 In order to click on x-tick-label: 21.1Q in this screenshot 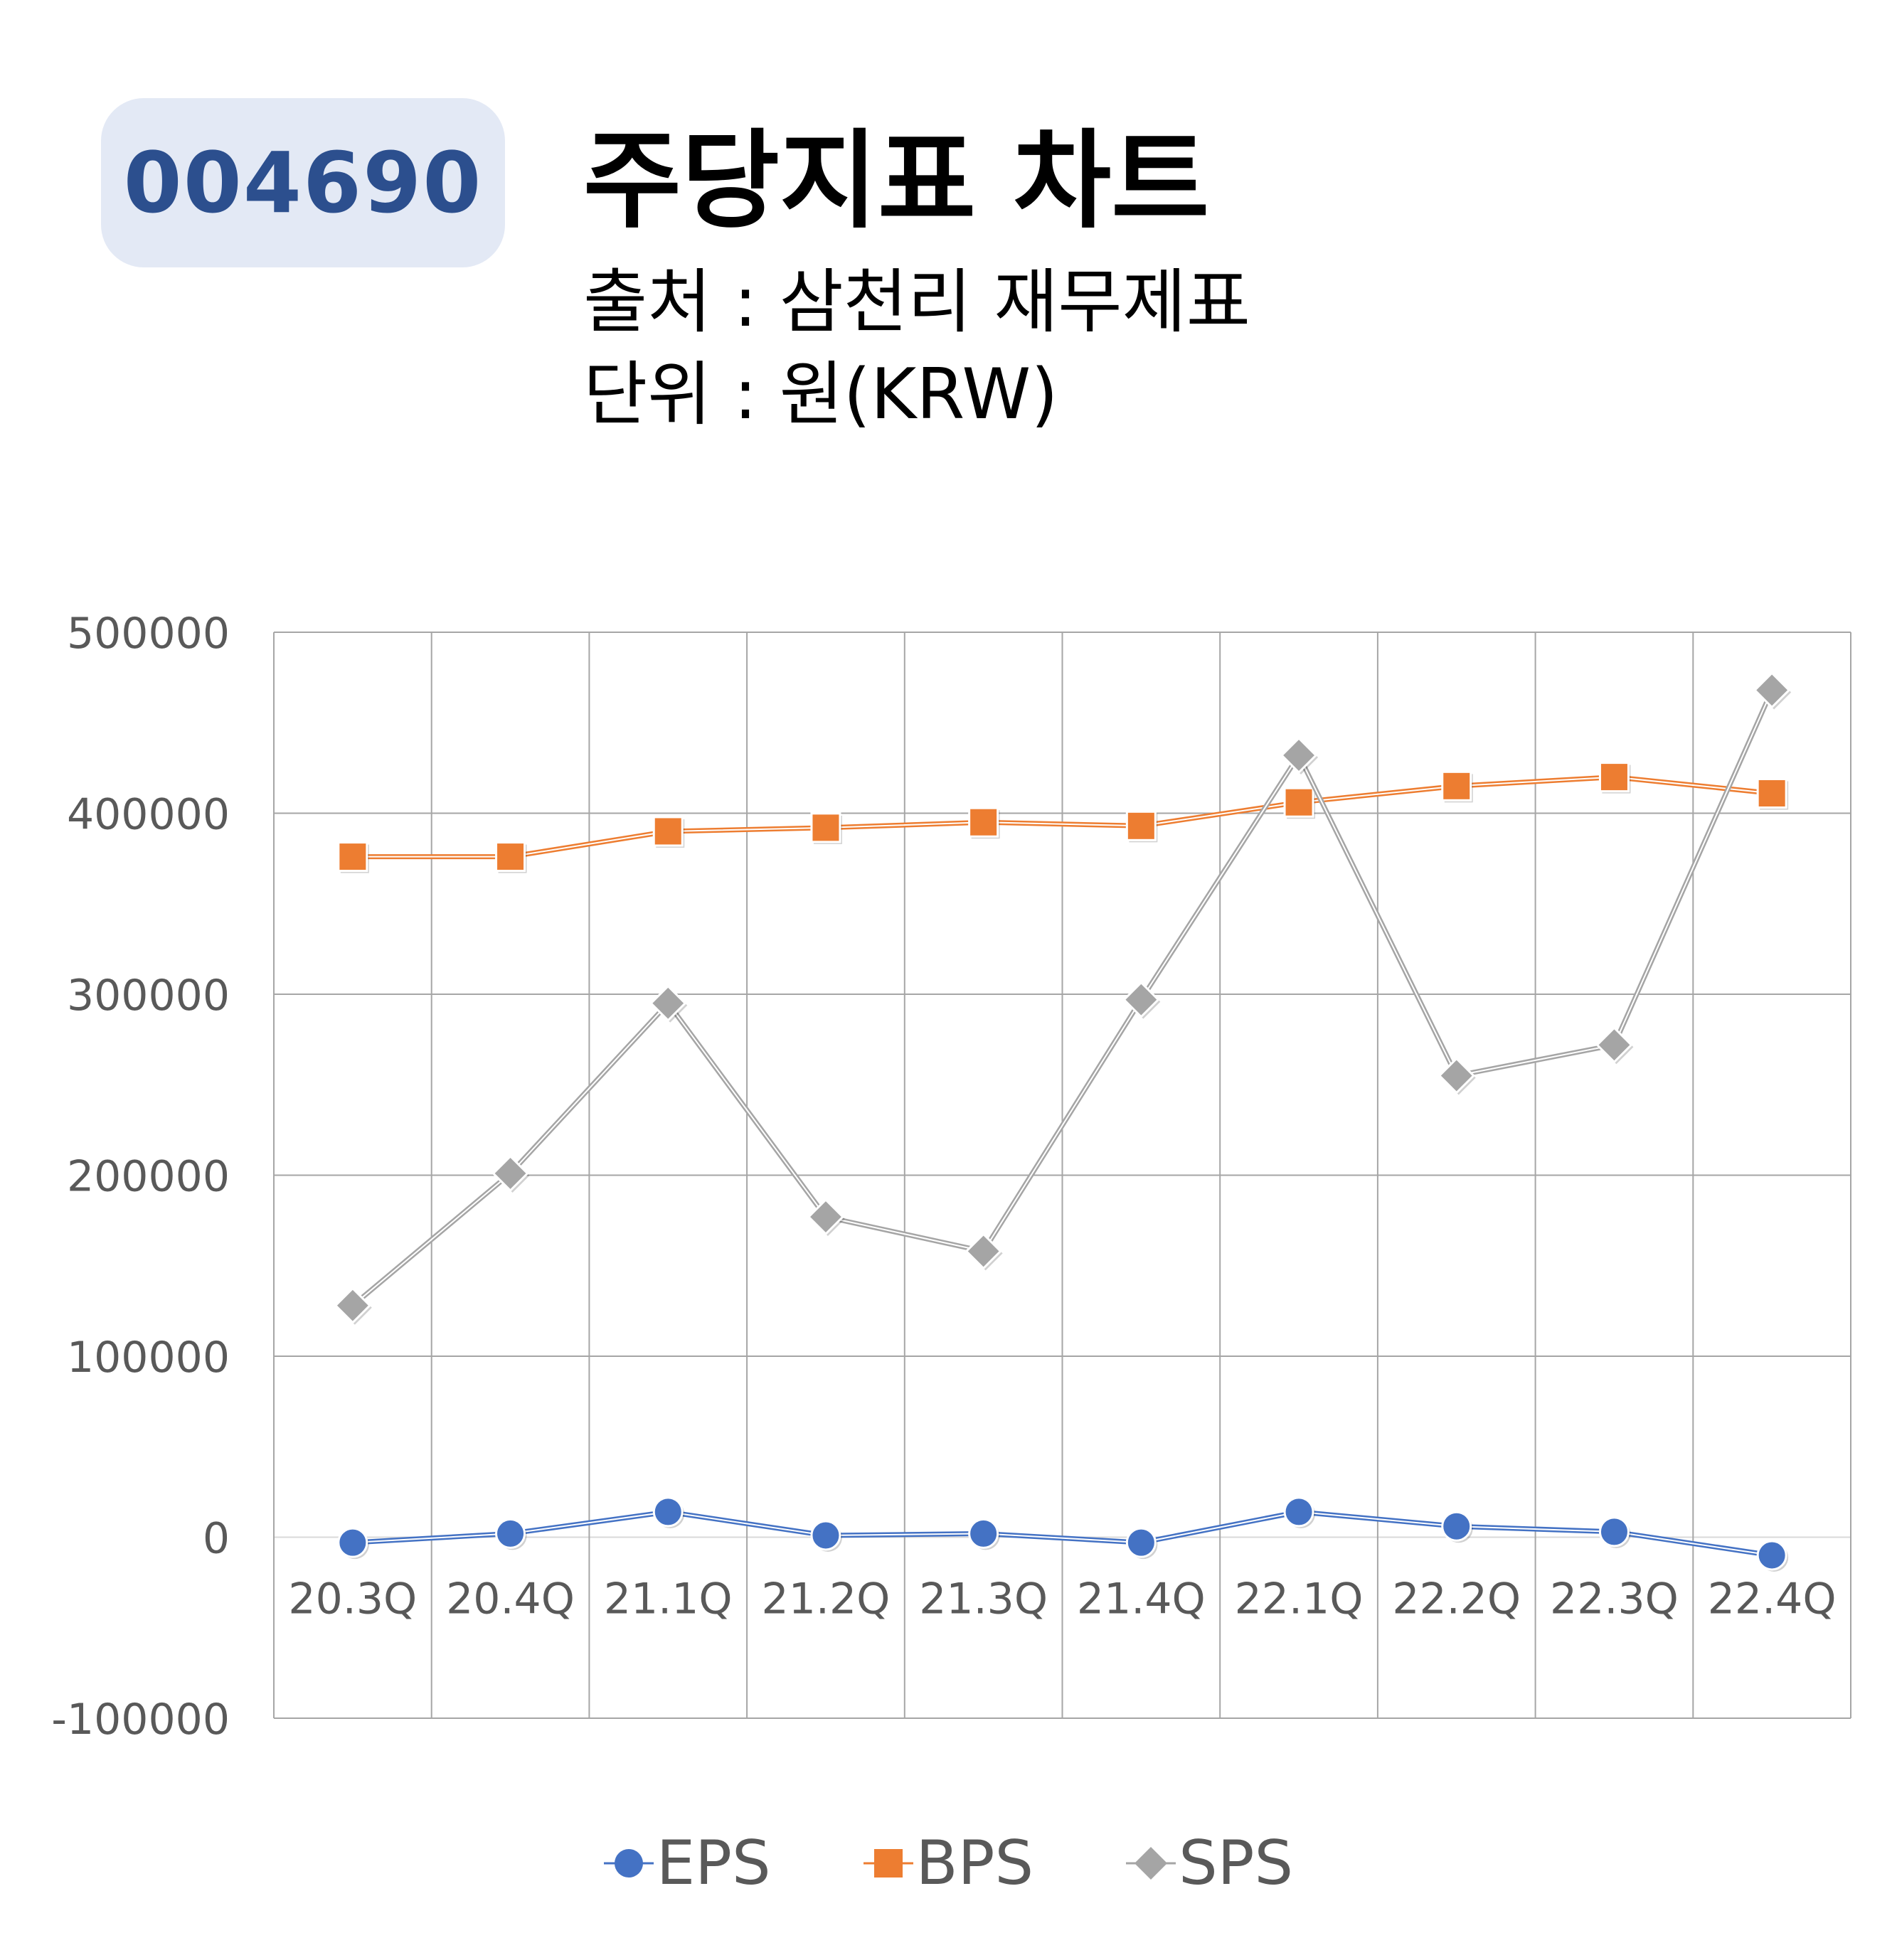, I will do `click(669, 1599)`.